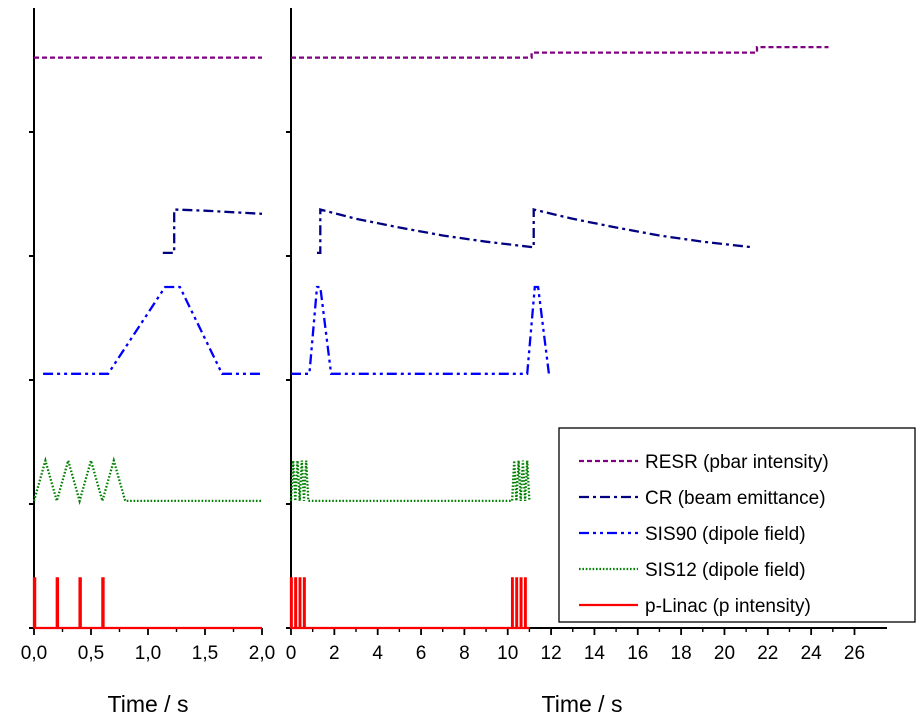  Describe the element at coordinates (637, 653) in the screenshot. I see `right-x-tick-label: 16` at that location.